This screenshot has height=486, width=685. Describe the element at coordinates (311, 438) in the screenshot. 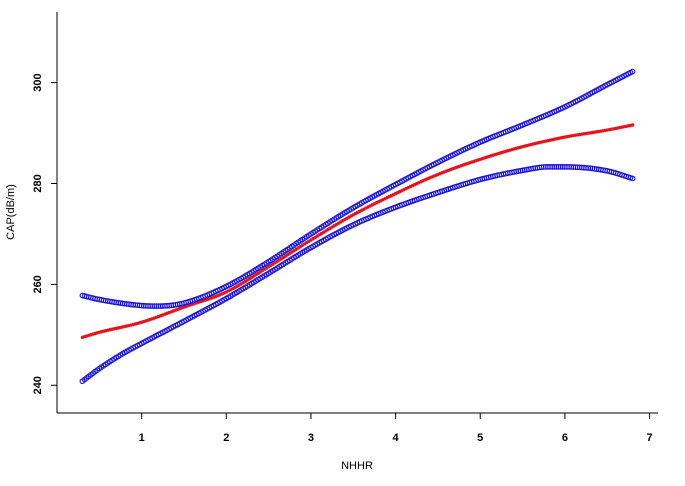

I see `x-tick-label: 3` at that location.